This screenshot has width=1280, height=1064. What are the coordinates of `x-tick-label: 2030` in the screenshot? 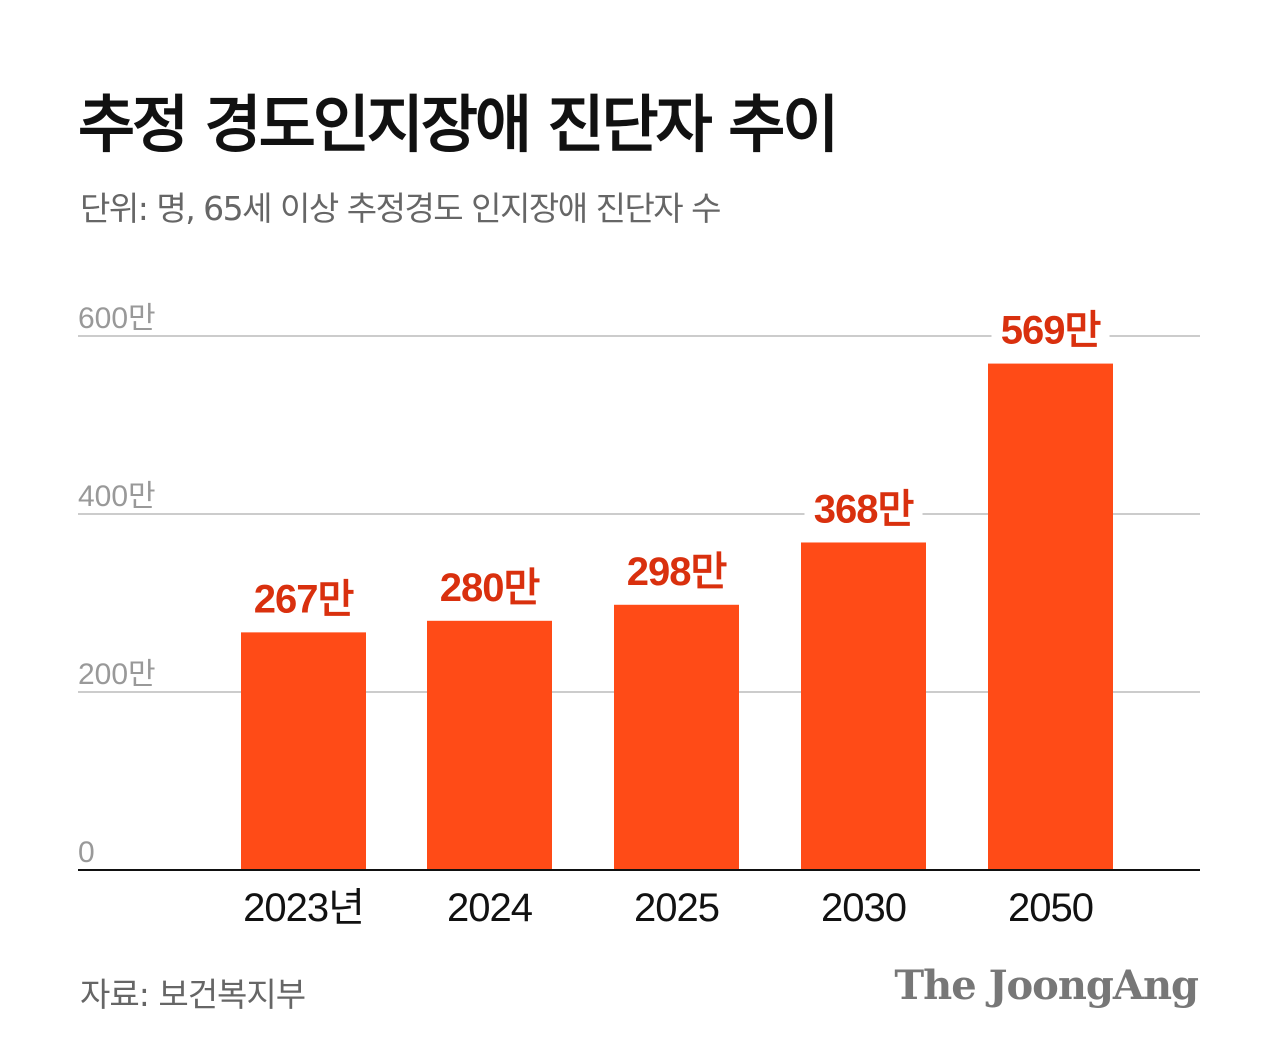 It's located at (863, 908).